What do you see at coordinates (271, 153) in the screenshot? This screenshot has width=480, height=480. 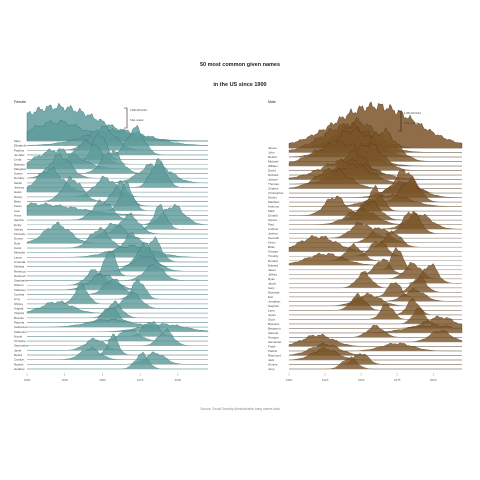 I see `male-name-label: John` at bounding box center [271, 153].